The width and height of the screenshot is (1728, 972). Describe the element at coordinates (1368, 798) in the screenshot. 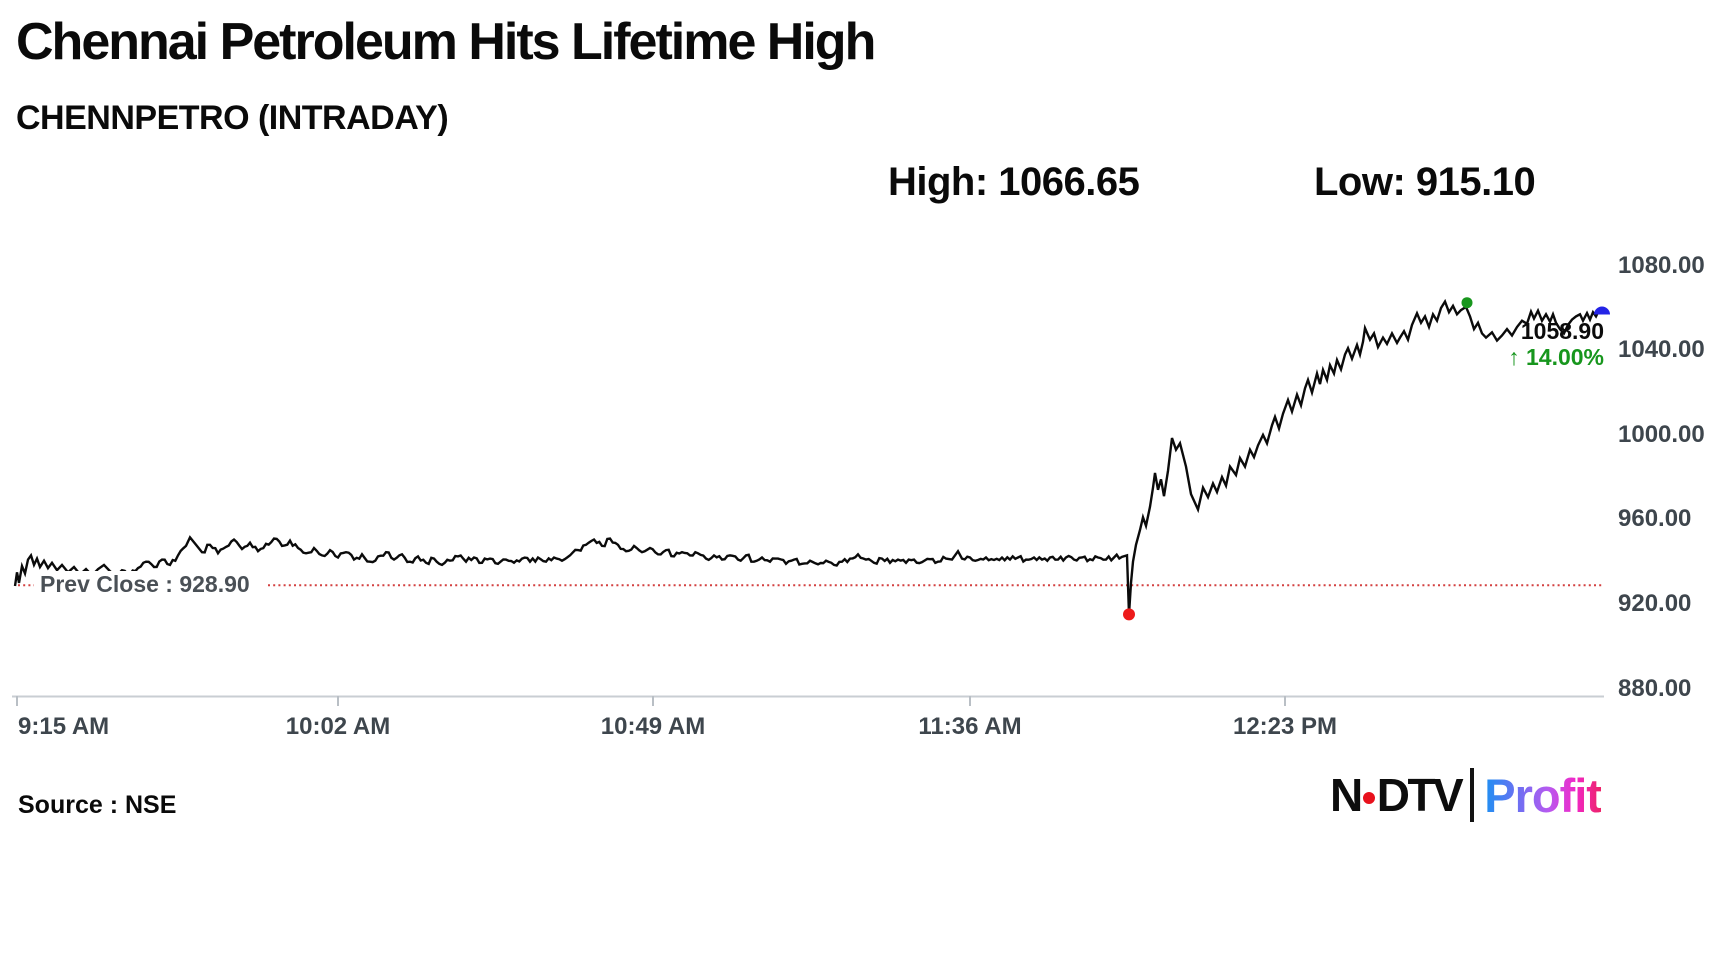

I see `ndtv-red-dot-icon` at that location.